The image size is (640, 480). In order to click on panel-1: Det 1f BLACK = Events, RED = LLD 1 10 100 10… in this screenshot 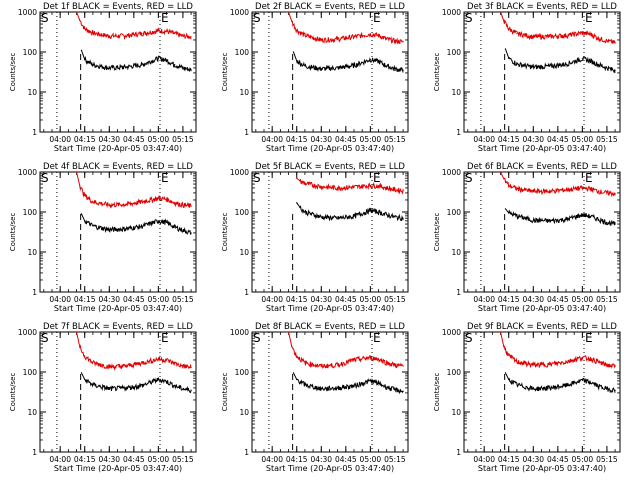, I will do `click(103, 77)`.